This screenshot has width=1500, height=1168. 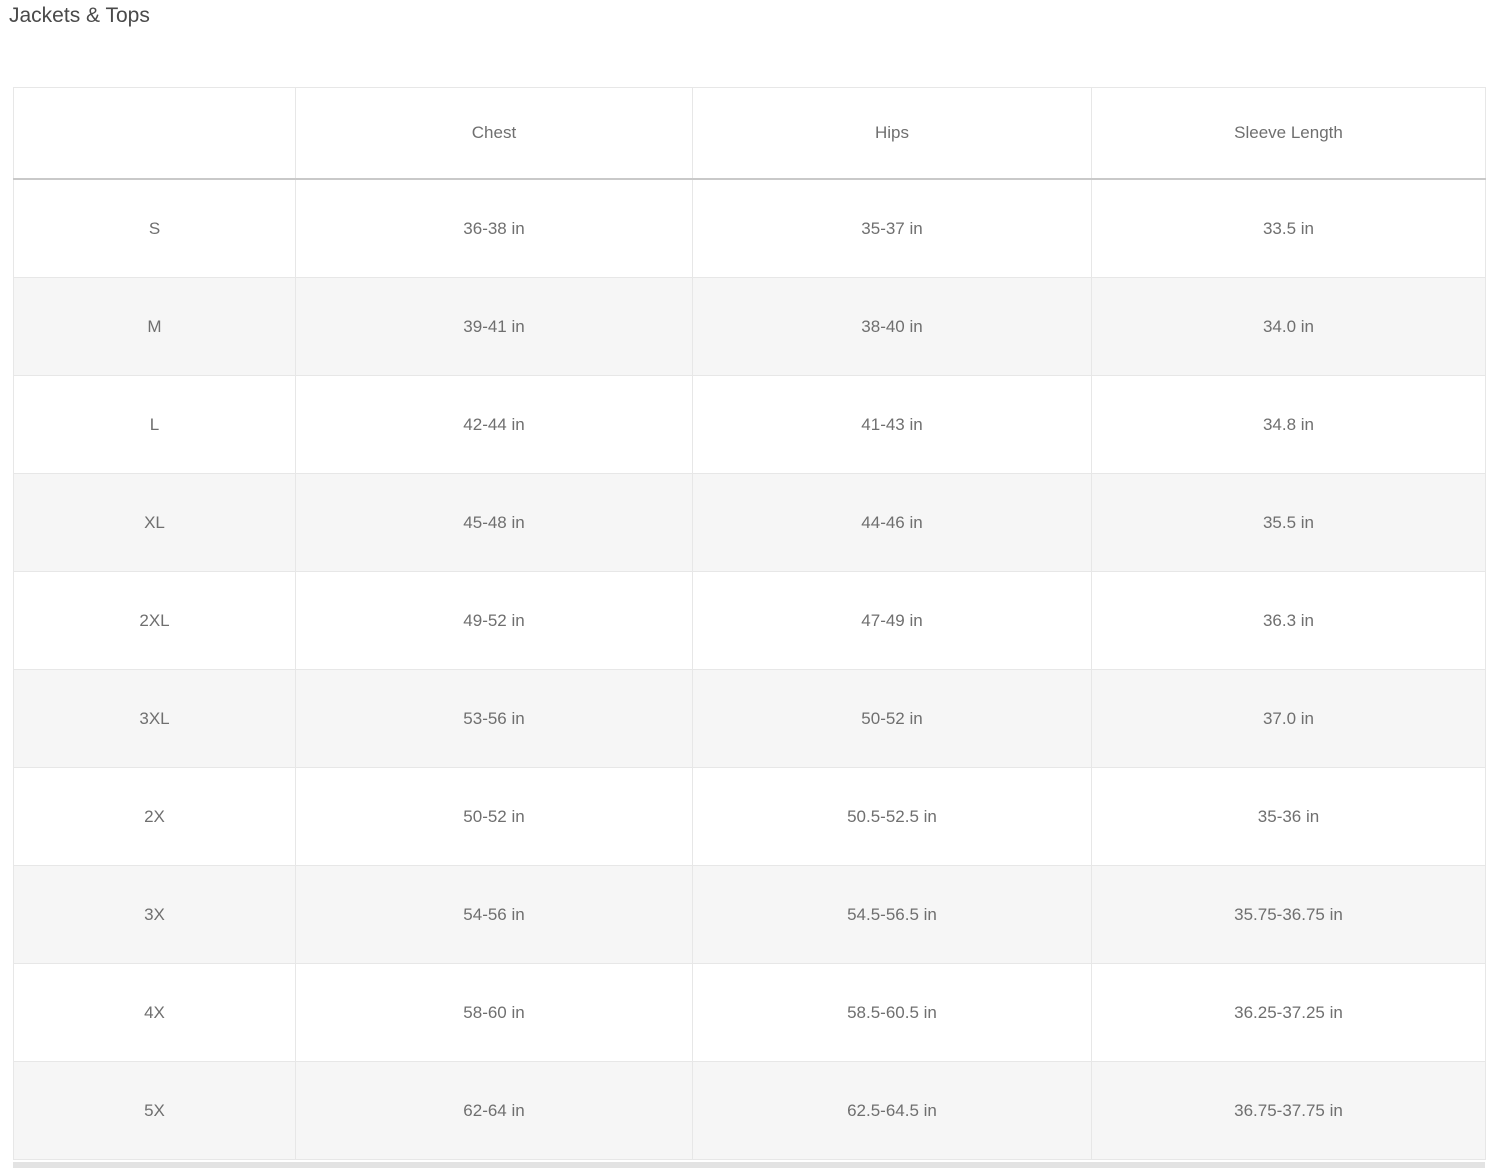 What do you see at coordinates (1288, 1012) in the screenshot?
I see `sleeve-length-cell: 36.25-37.25 in` at bounding box center [1288, 1012].